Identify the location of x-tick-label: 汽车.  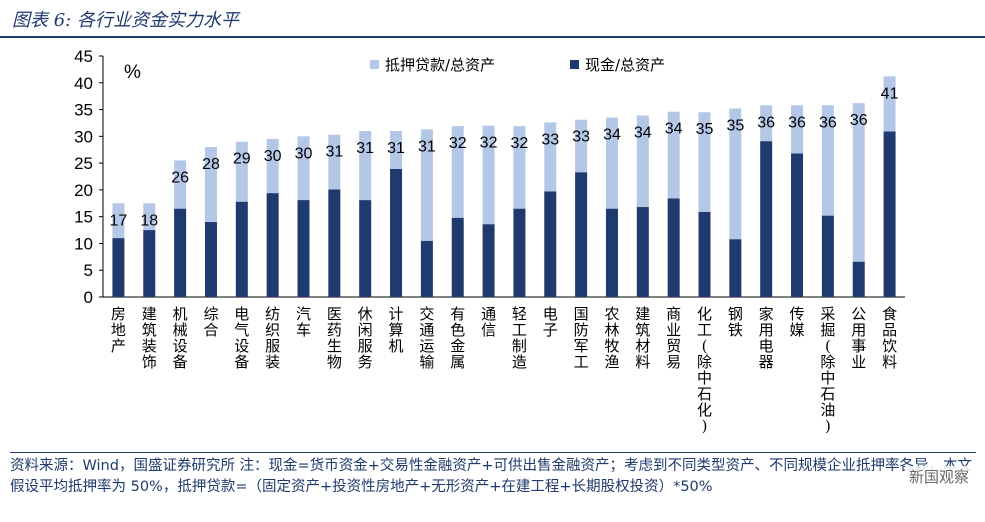
(303, 322).